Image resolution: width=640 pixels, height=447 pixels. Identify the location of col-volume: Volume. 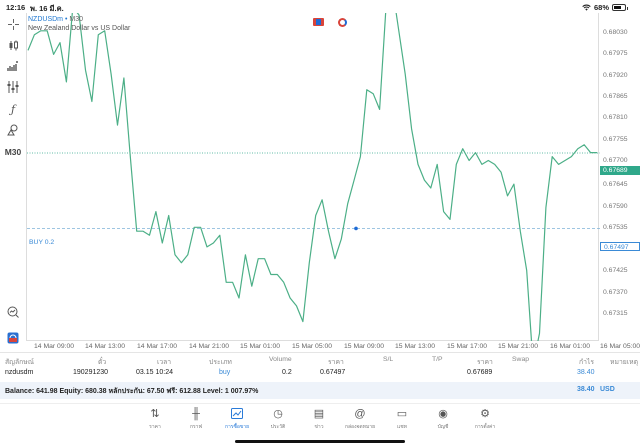
(280, 359).